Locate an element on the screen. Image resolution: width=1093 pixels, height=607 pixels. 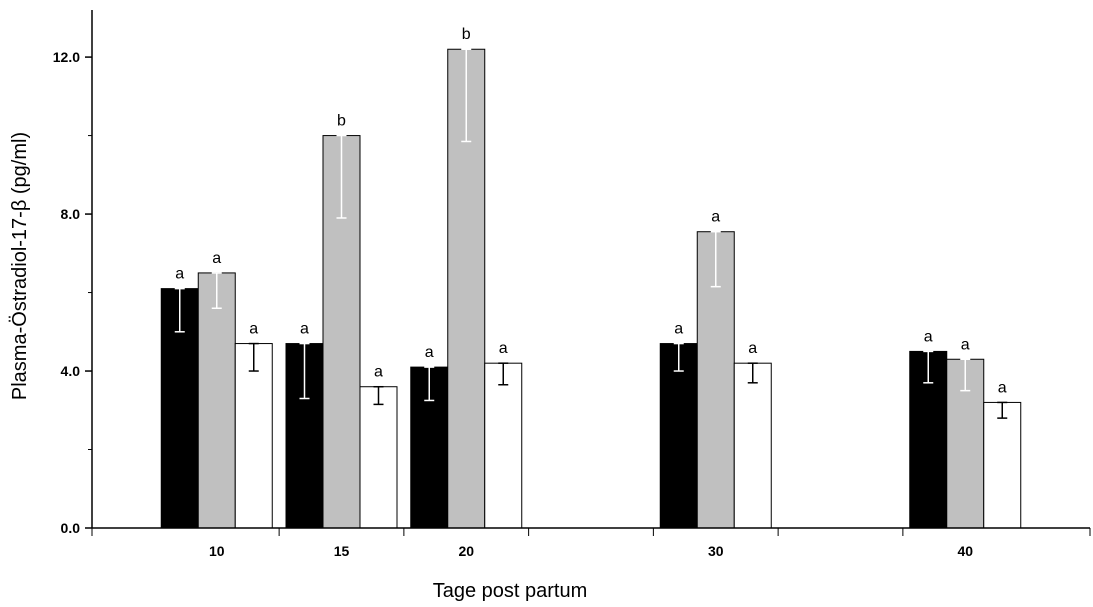
significance-label-30-series-3: a is located at coordinates (752, 348).